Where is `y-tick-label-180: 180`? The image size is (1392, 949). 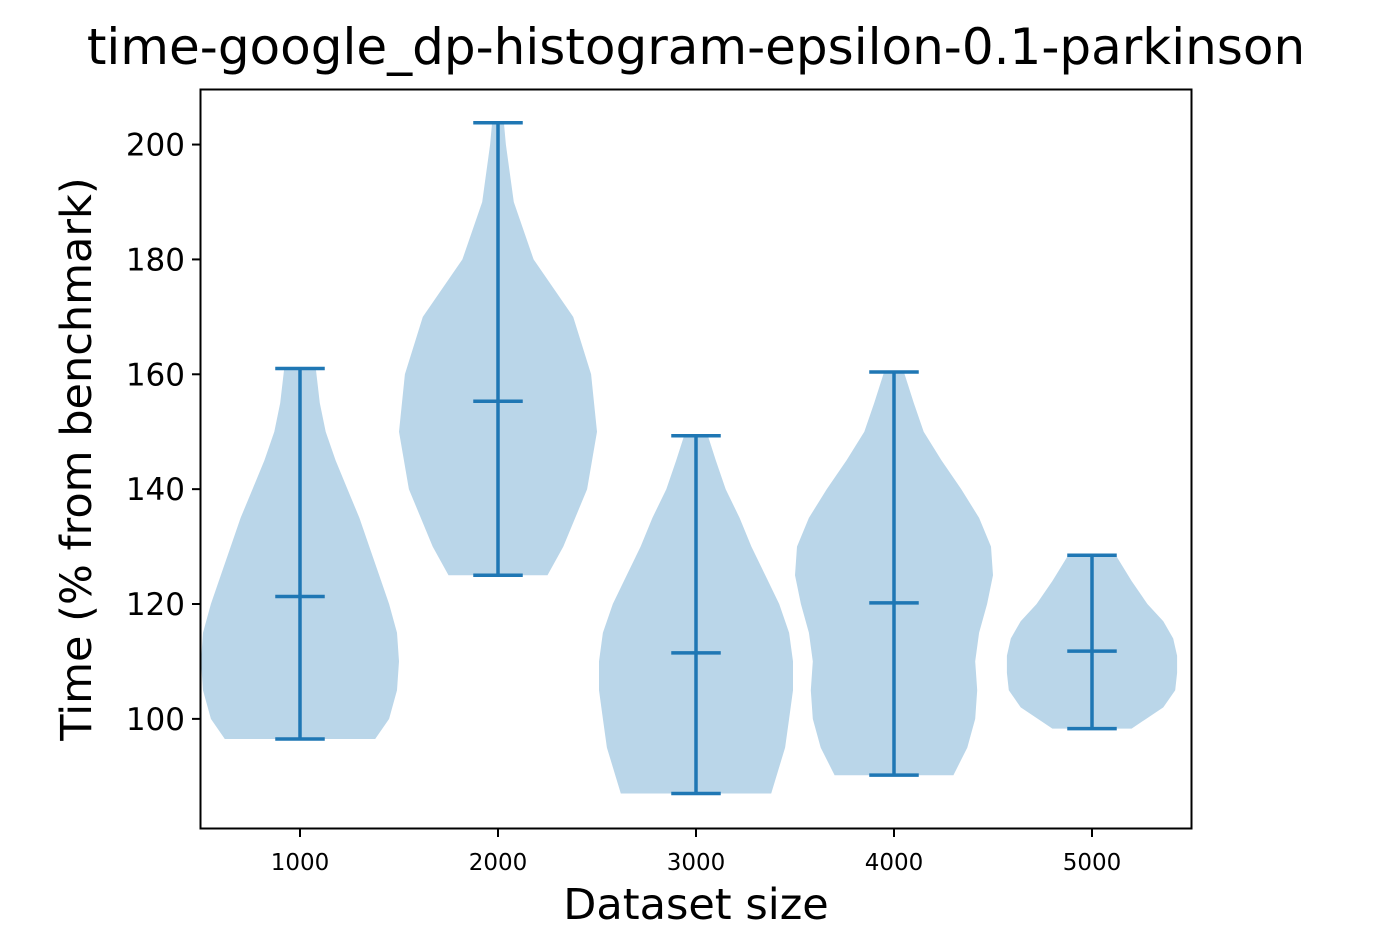 y-tick-label-180: 180 is located at coordinates (155, 260).